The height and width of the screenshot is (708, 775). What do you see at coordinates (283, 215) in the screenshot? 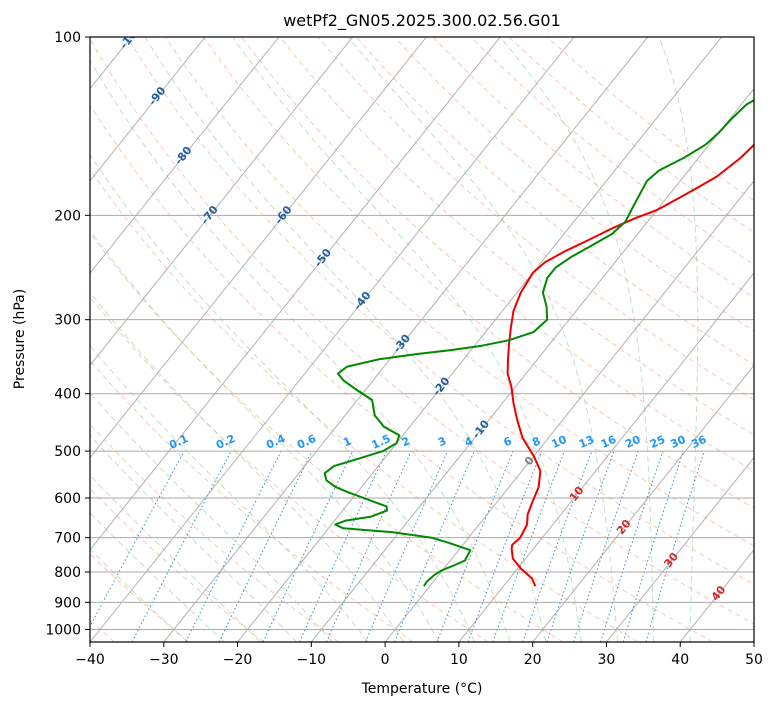
I see `isotherm-label: -60` at bounding box center [283, 215].